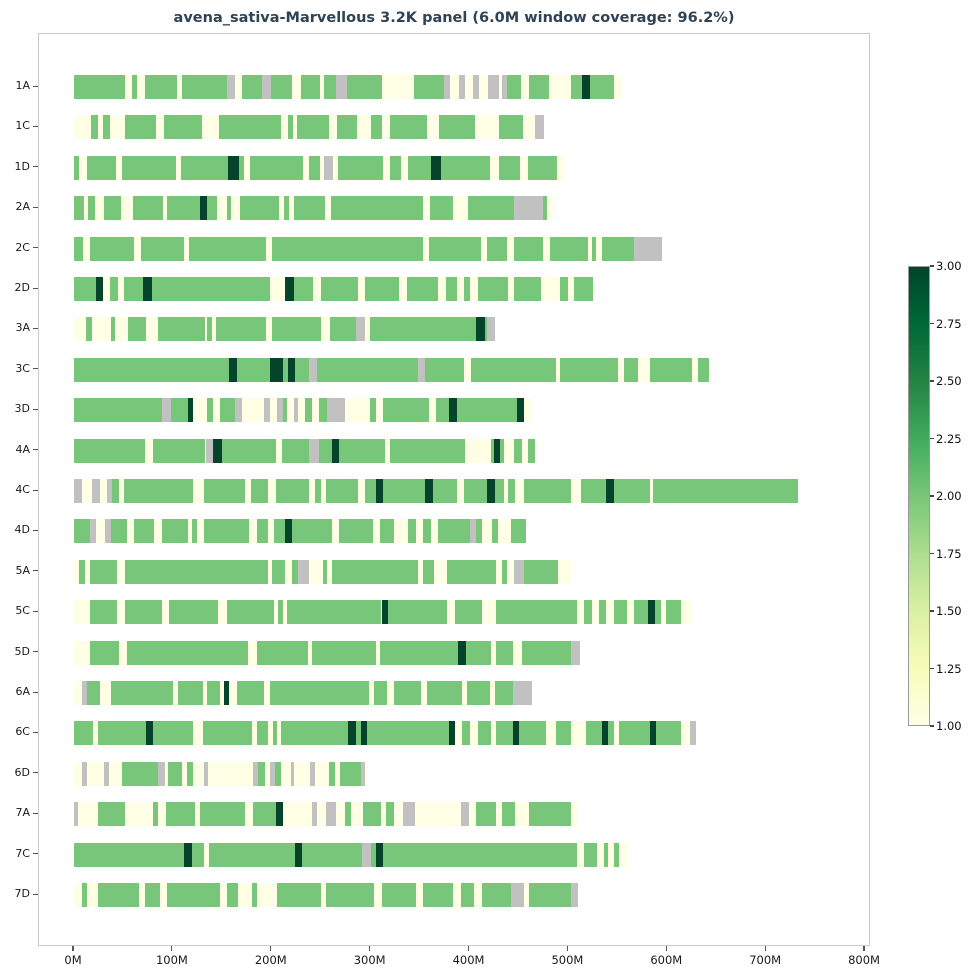 The height and width of the screenshot is (980, 980). Describe the element at coordinates (35, 571) in the screenshot. I see `y-tick-5A` at that location.